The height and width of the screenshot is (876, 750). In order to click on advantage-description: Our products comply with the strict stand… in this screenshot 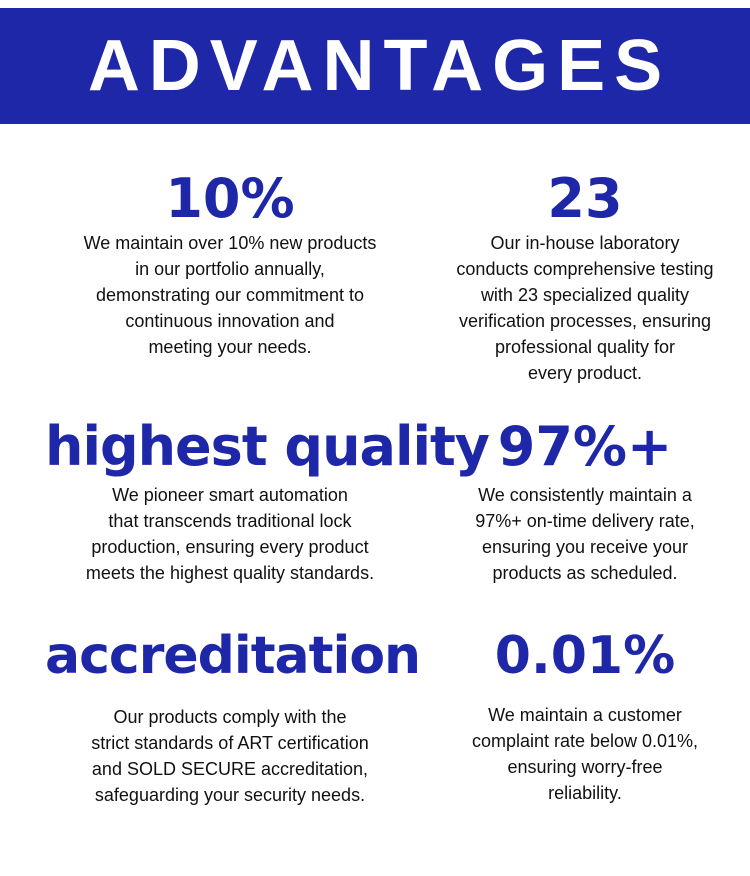, I will do `click(230, 756)`.